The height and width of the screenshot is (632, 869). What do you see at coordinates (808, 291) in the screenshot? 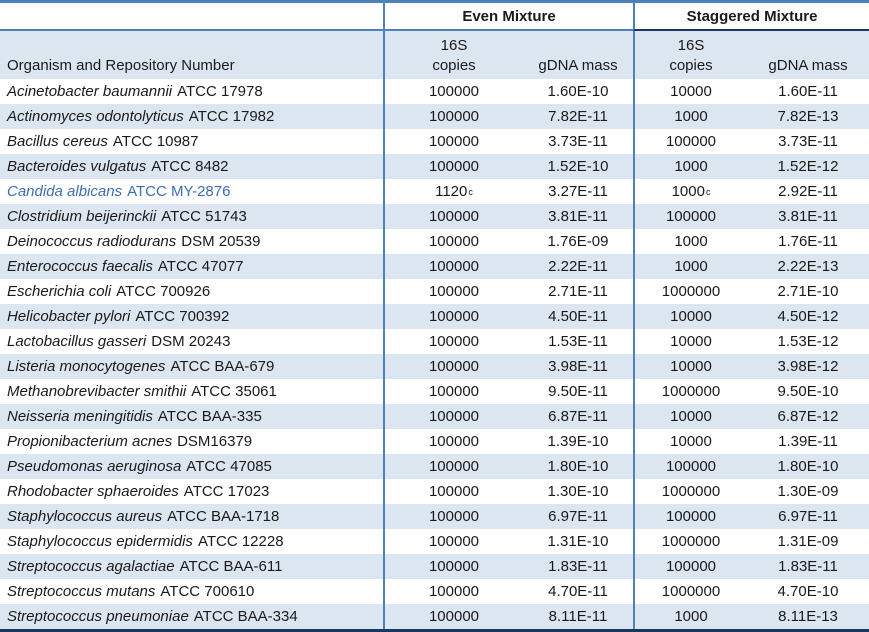
I see `staggered-gdna-mass-cell: 2.71E-10` at bounding box center [808, 291].